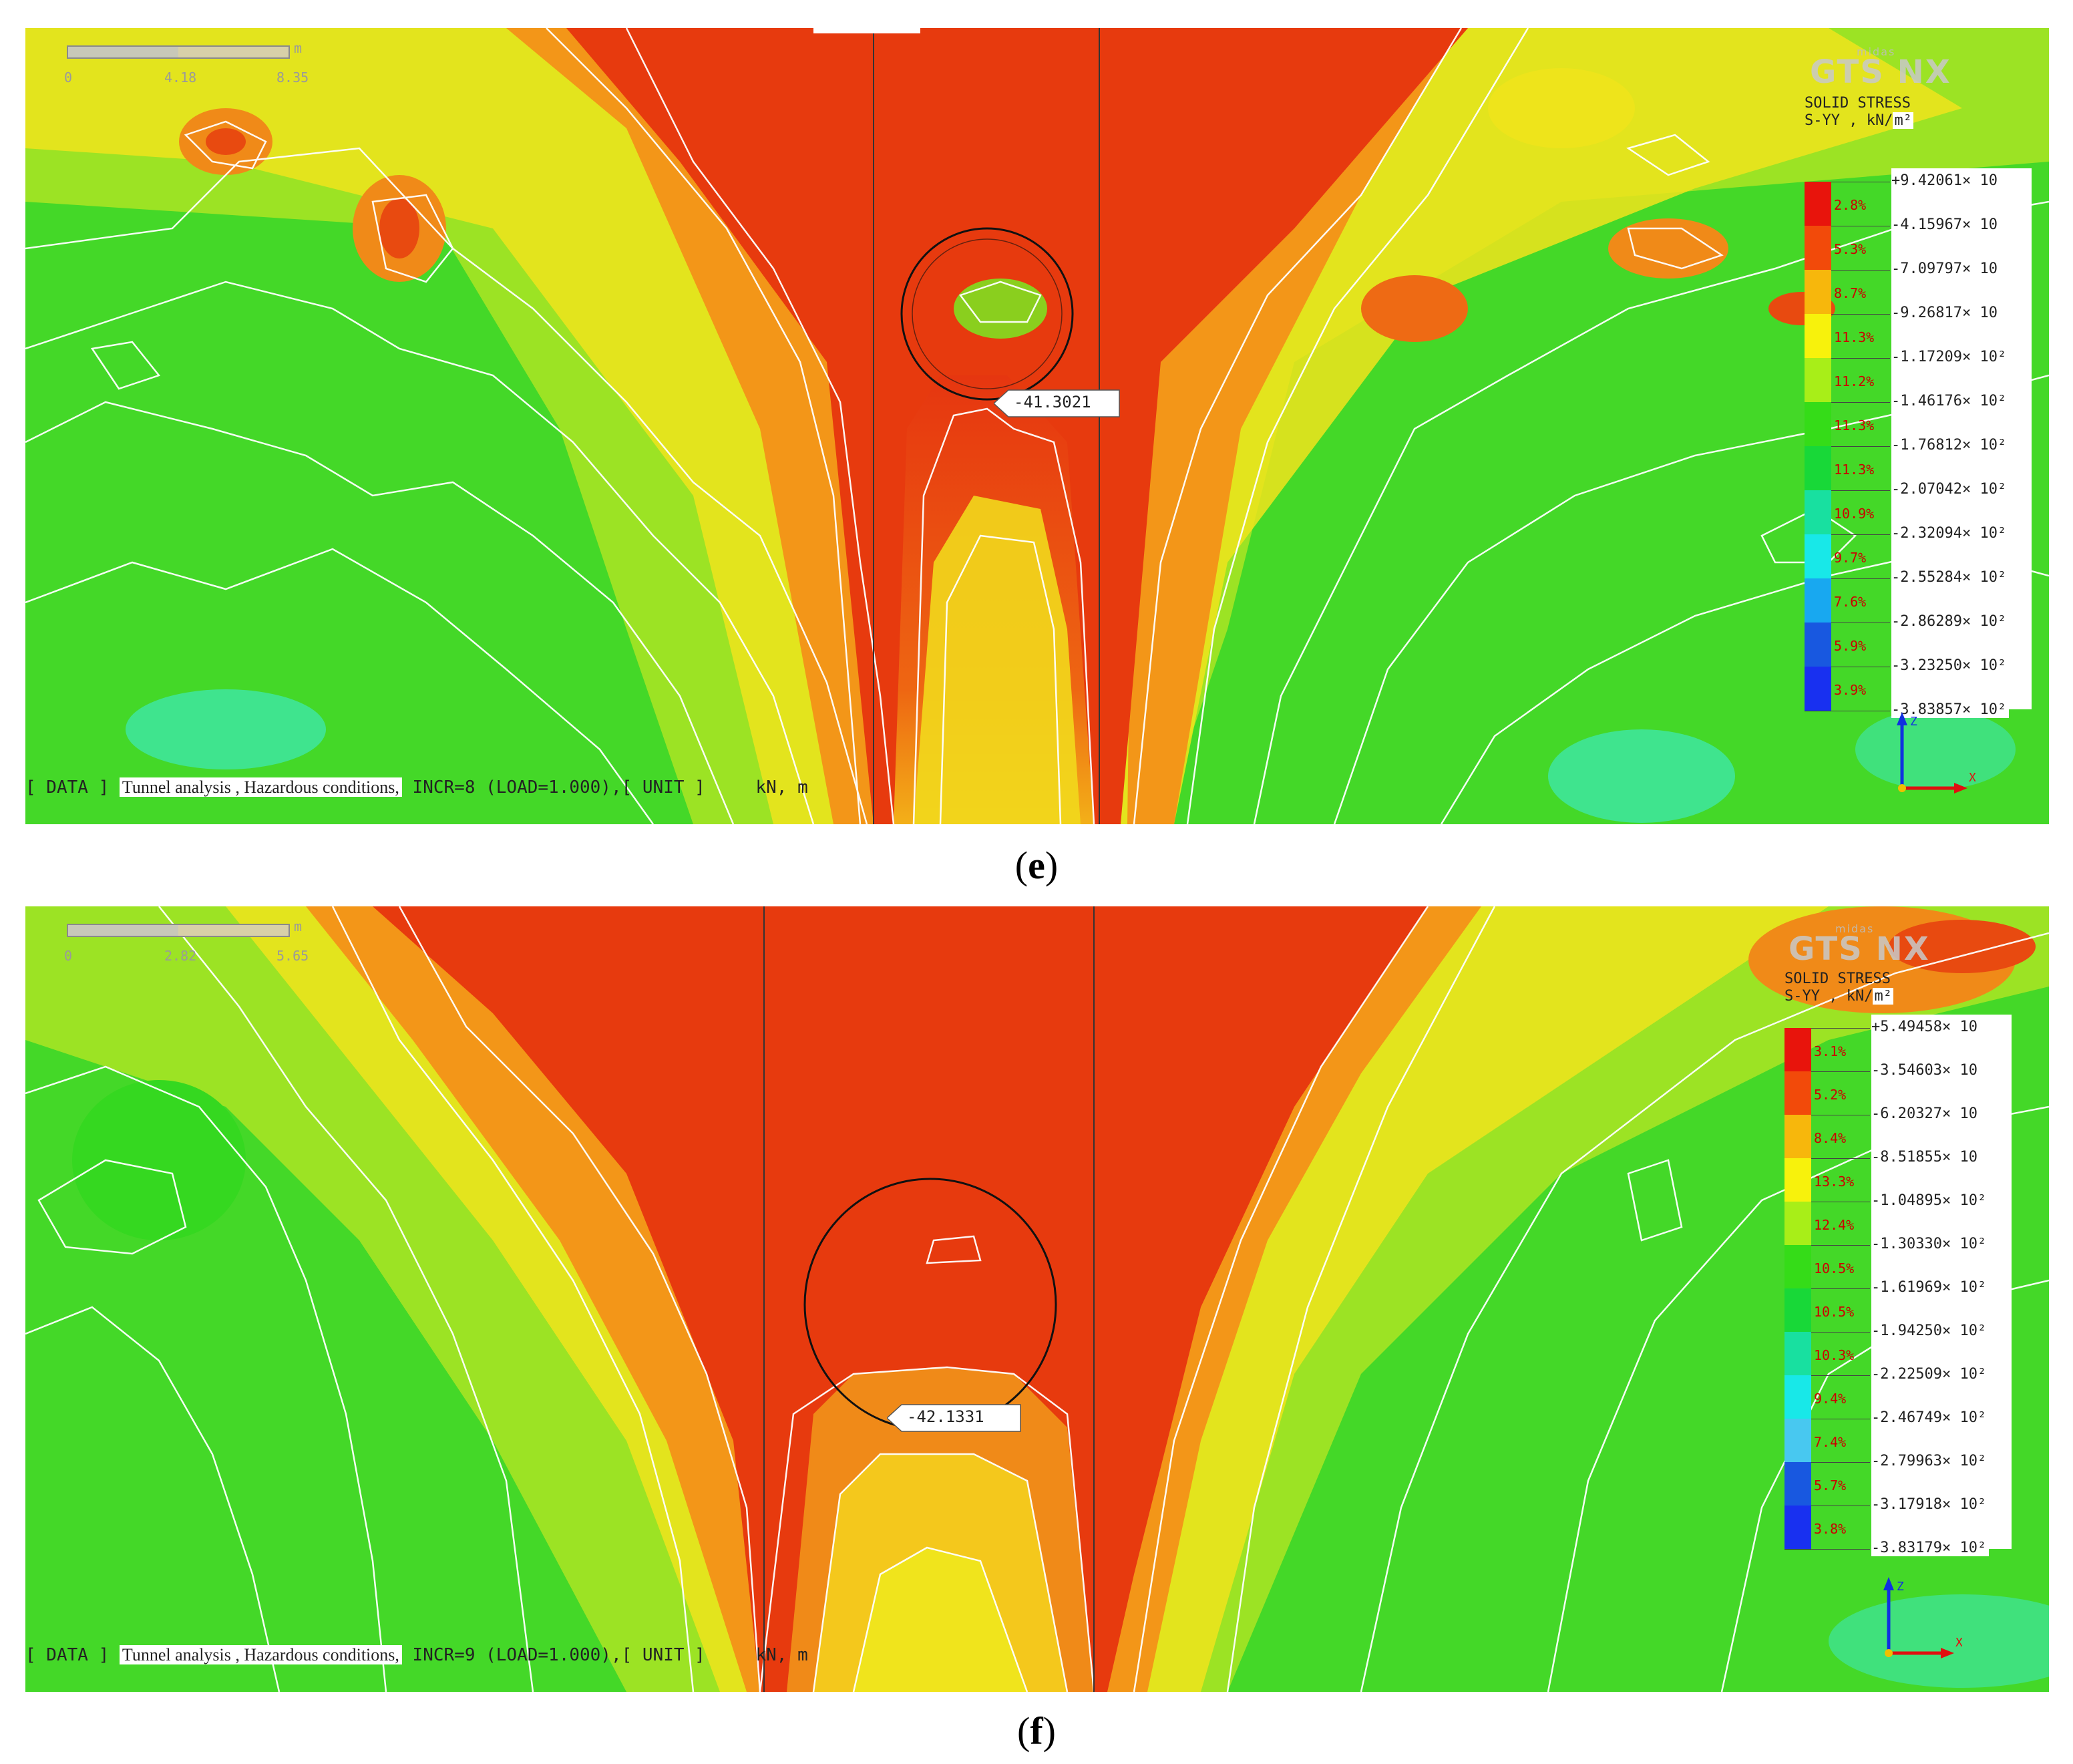  I want to click on status-incr: INCR=8 (LOAD=1.000),[ UNIT ], so click(558, 787).